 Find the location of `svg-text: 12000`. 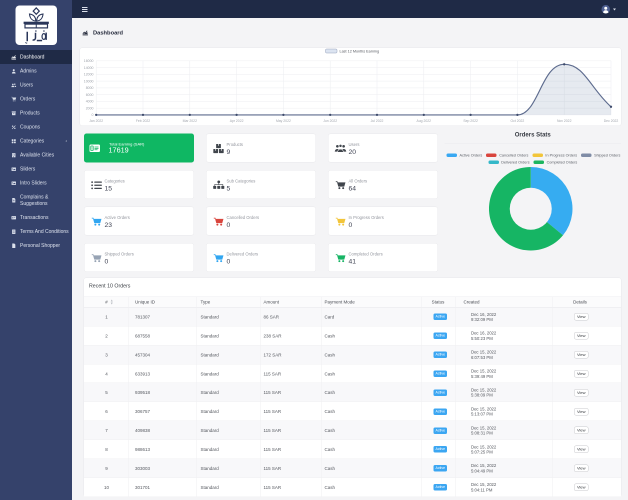

svg-text: 12000 is located at coordinates (89, 75).